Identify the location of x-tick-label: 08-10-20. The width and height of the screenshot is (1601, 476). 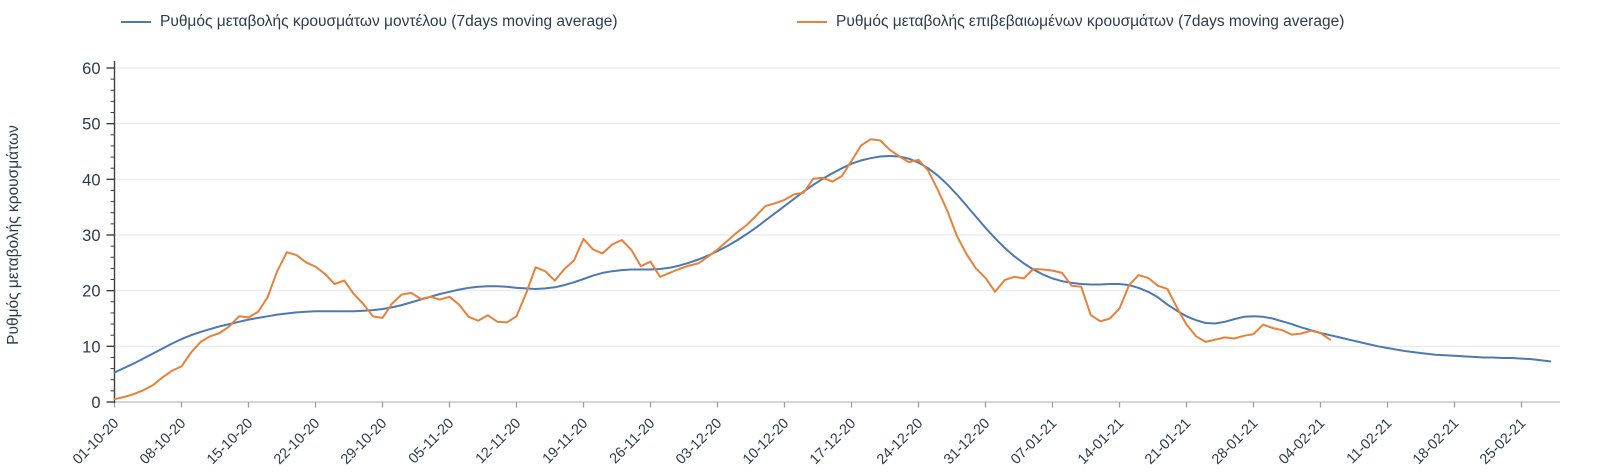
(163, 442).